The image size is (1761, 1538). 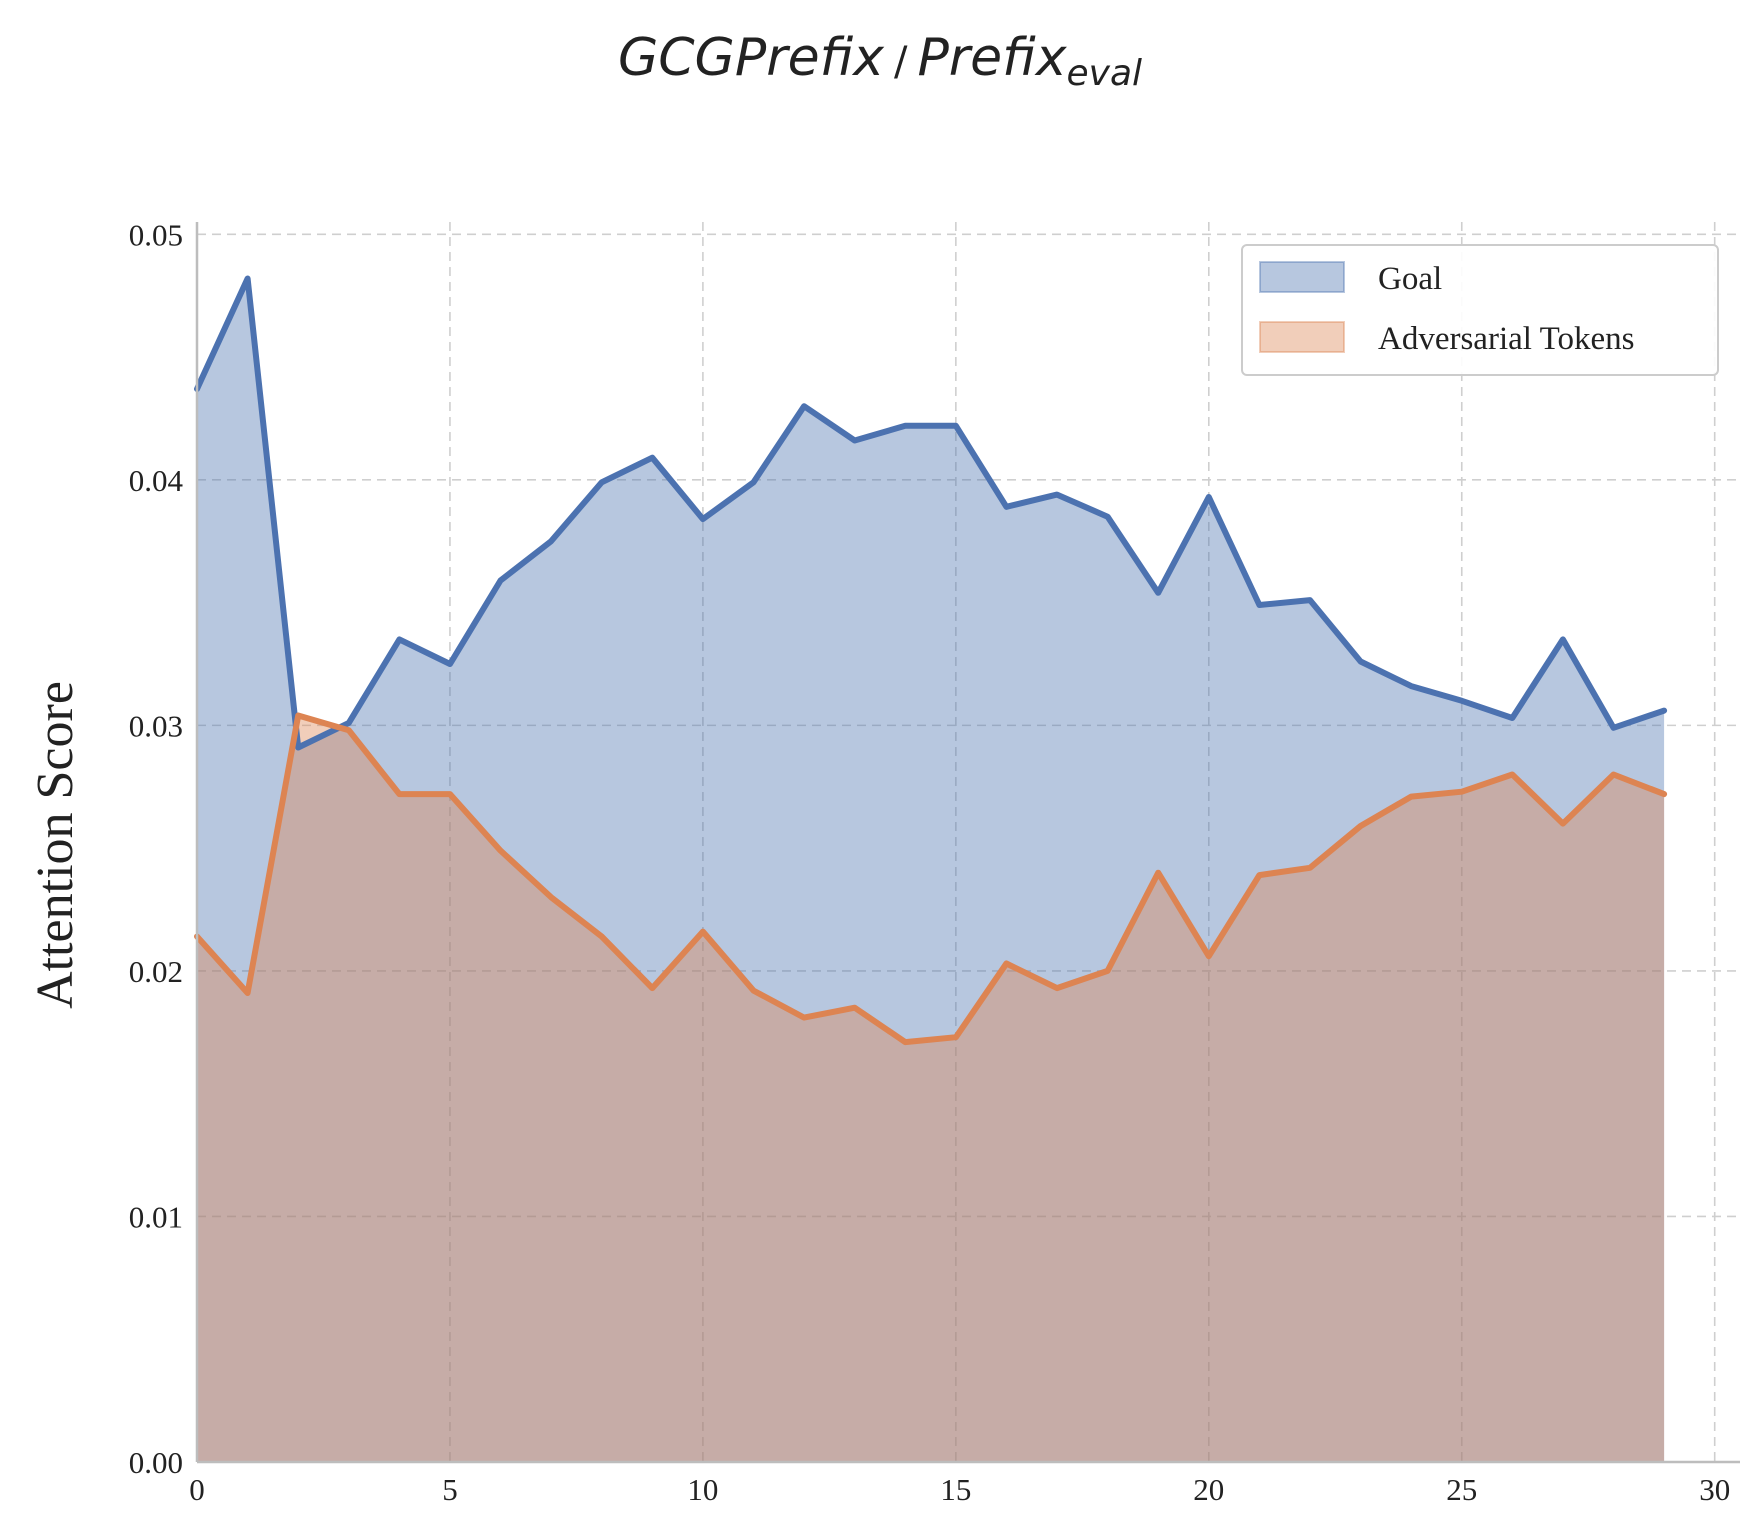 I want to click on y-tick-label: 0.01, so click(x=156, y=1216).